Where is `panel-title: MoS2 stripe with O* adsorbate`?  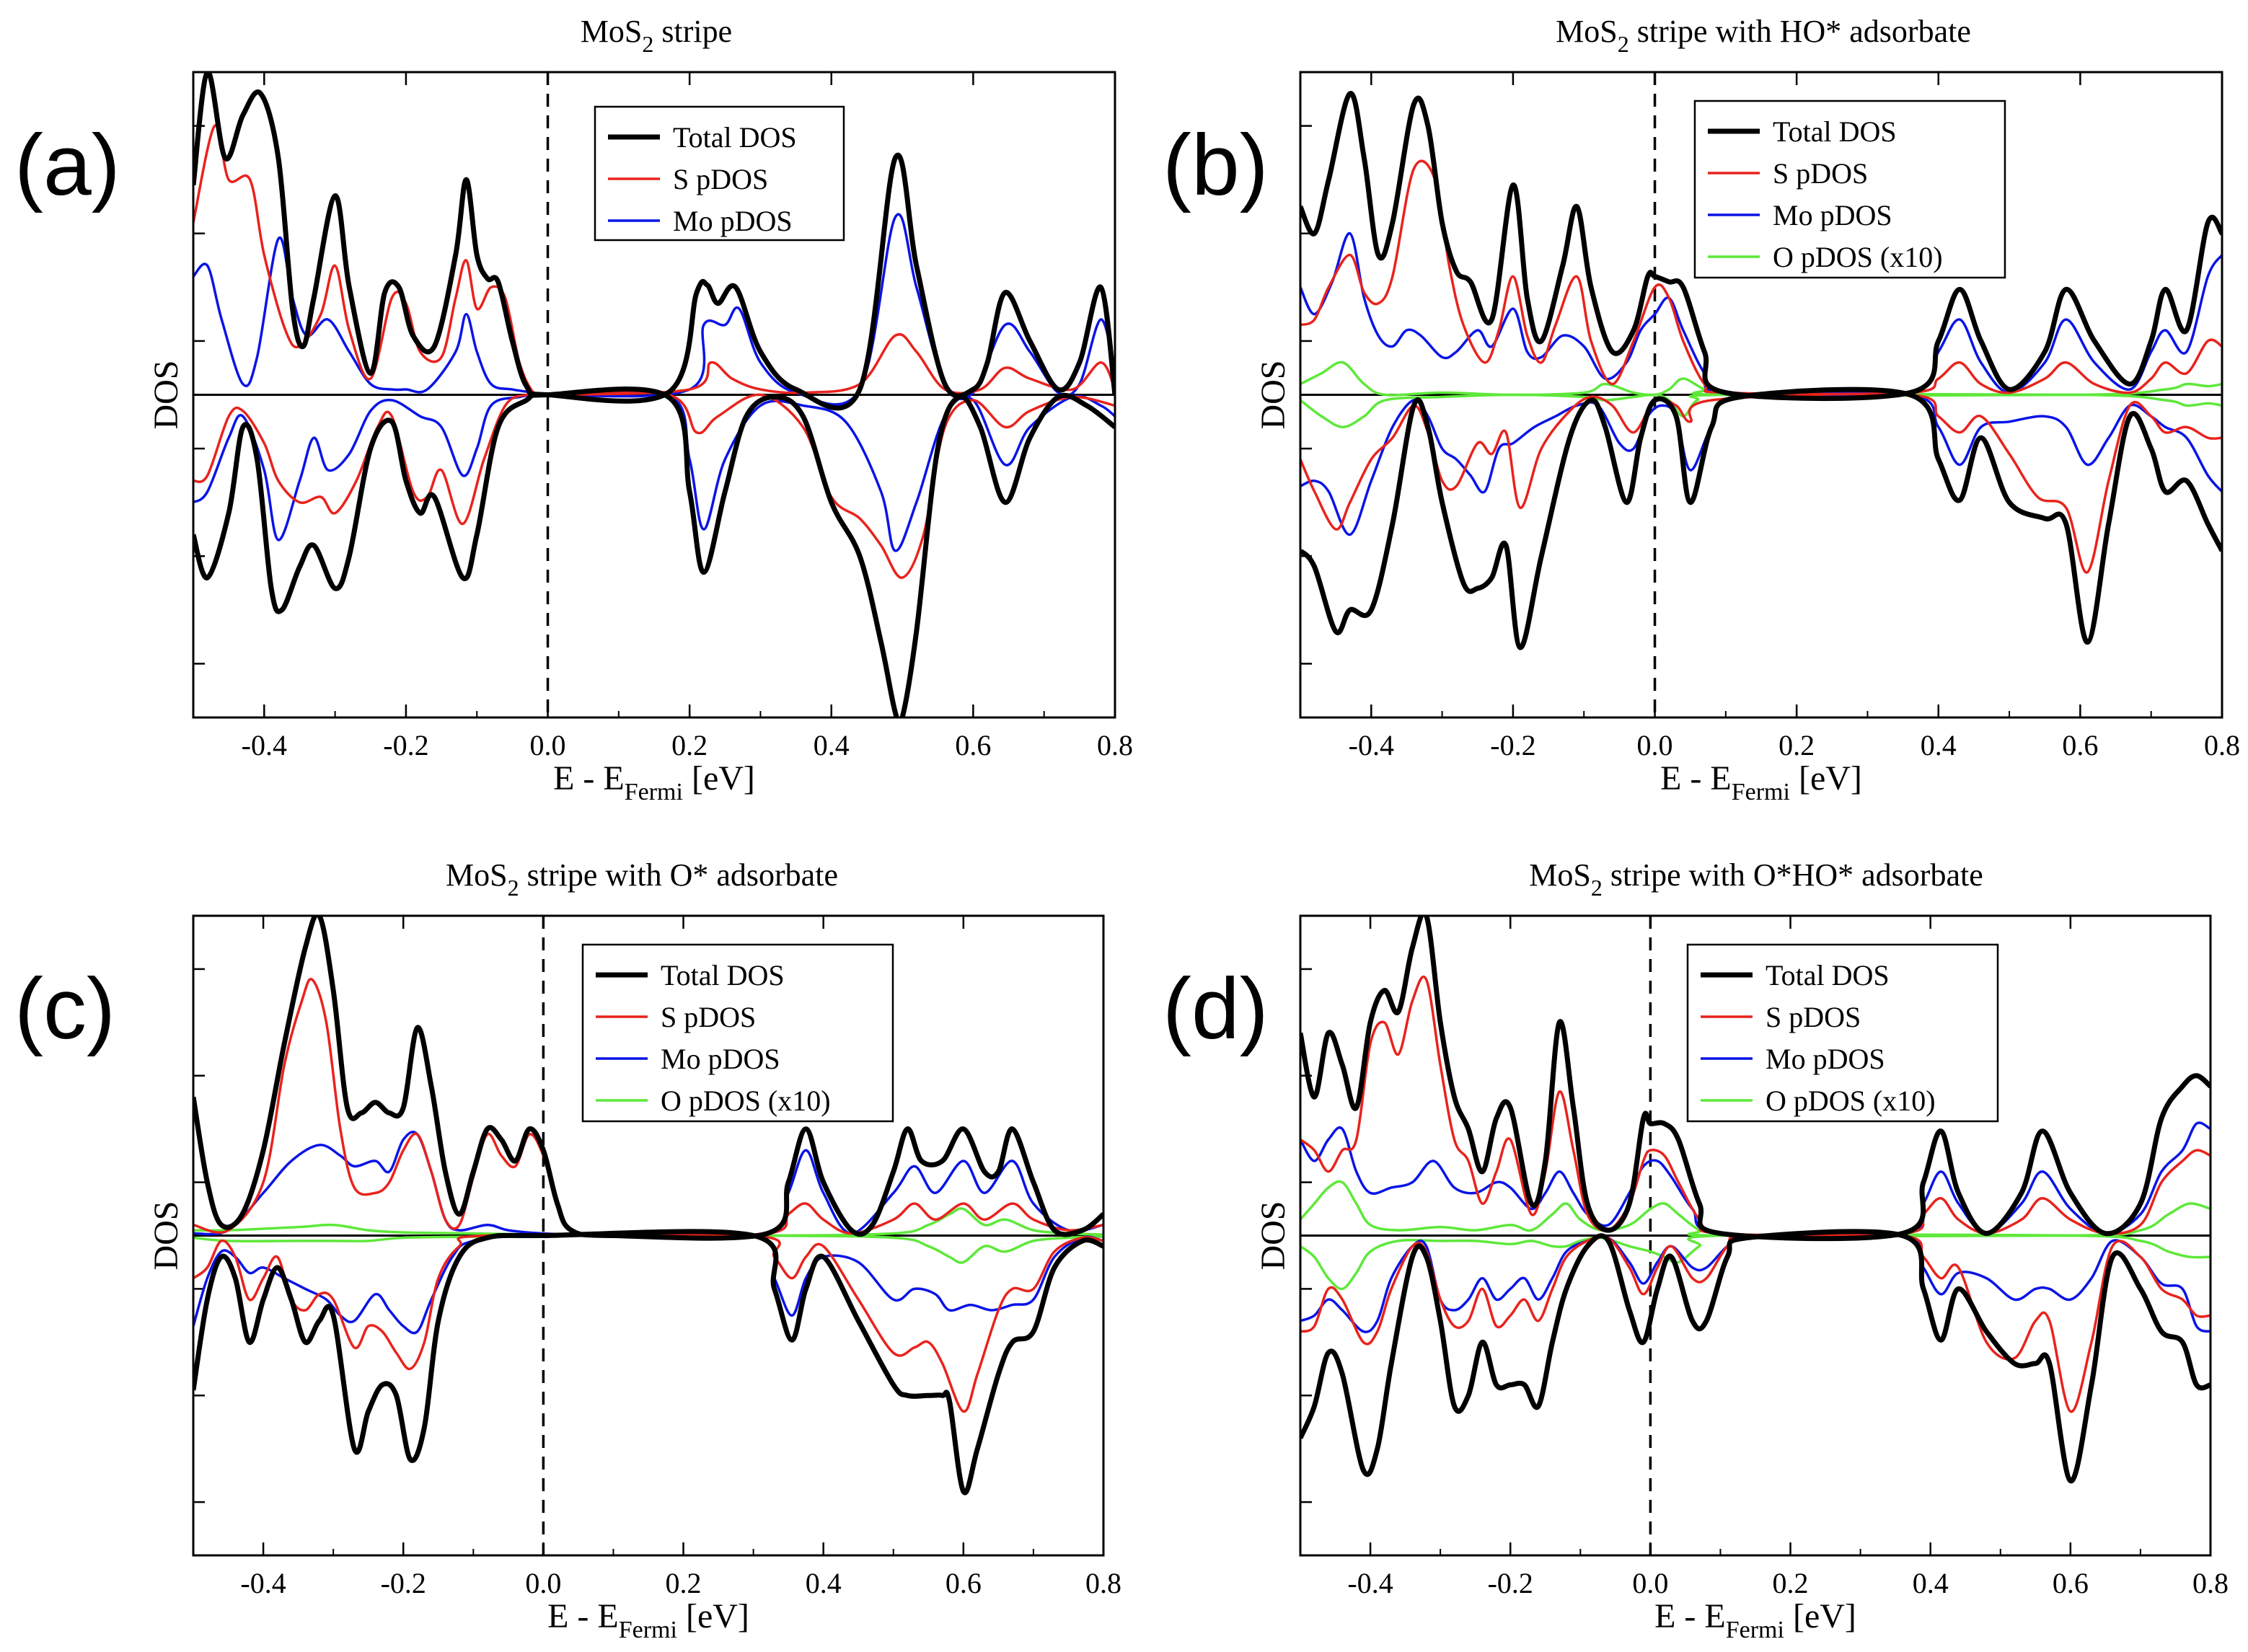
panel-title: MoS2 stripe with O* adsorbate is located at coordinates (642, 879).